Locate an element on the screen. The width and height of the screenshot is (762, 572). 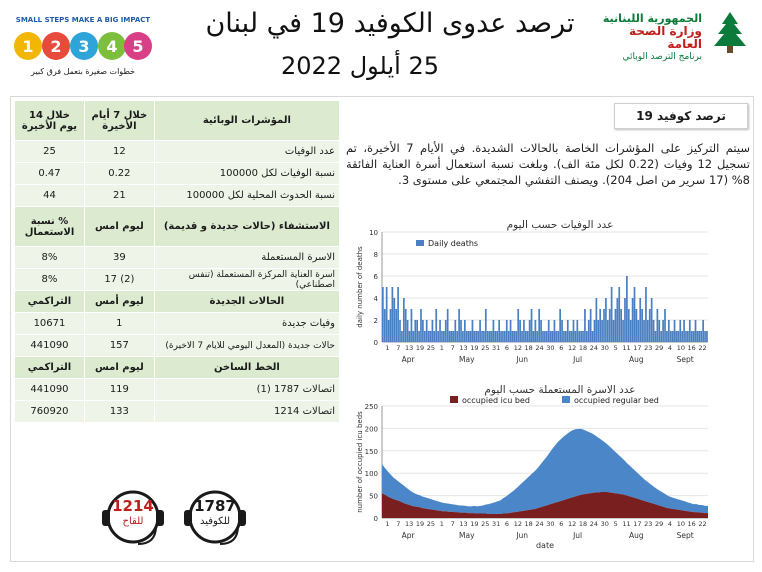
x-tick-label: 17 is located at coordinates (637, 524).